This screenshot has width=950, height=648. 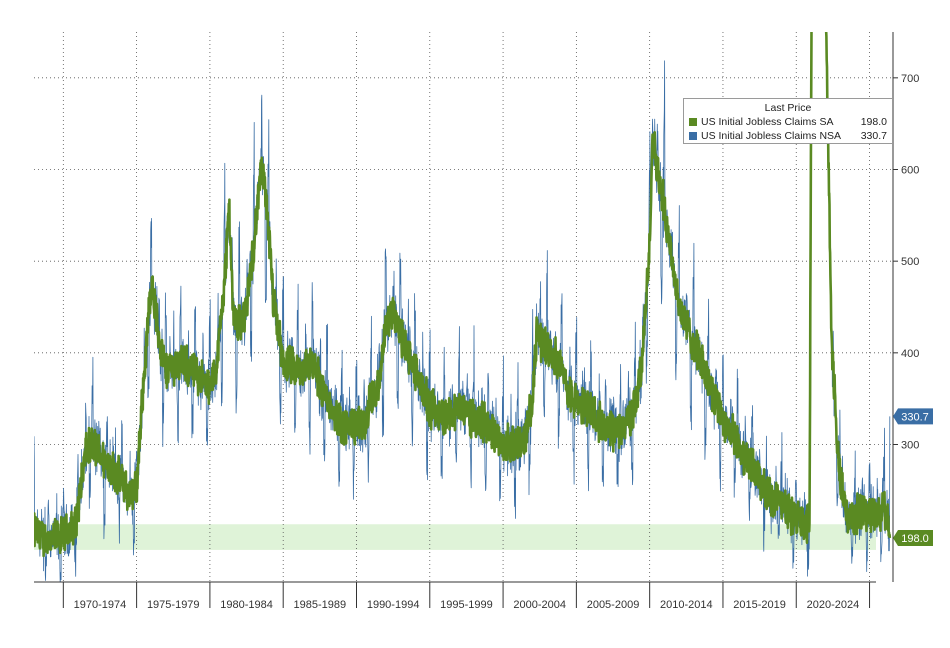 I want to click on y-tick-label-700: 700, so click(x=910, y=79).